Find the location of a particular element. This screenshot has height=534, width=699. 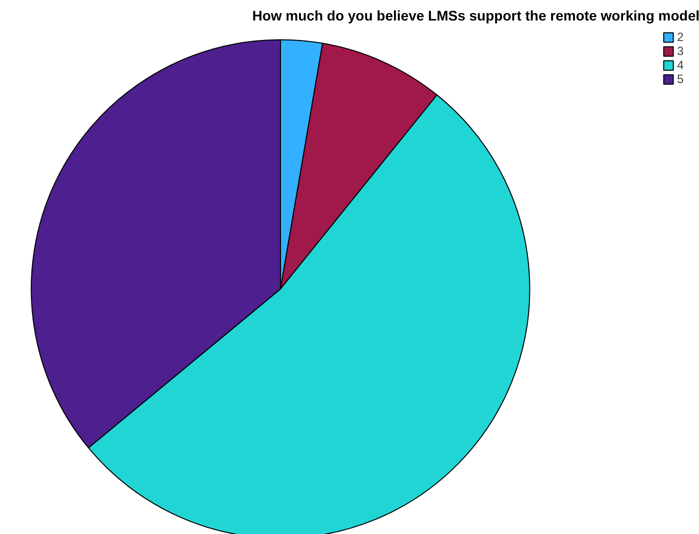

legend-label: 3 is located at coordinates (681, 51).